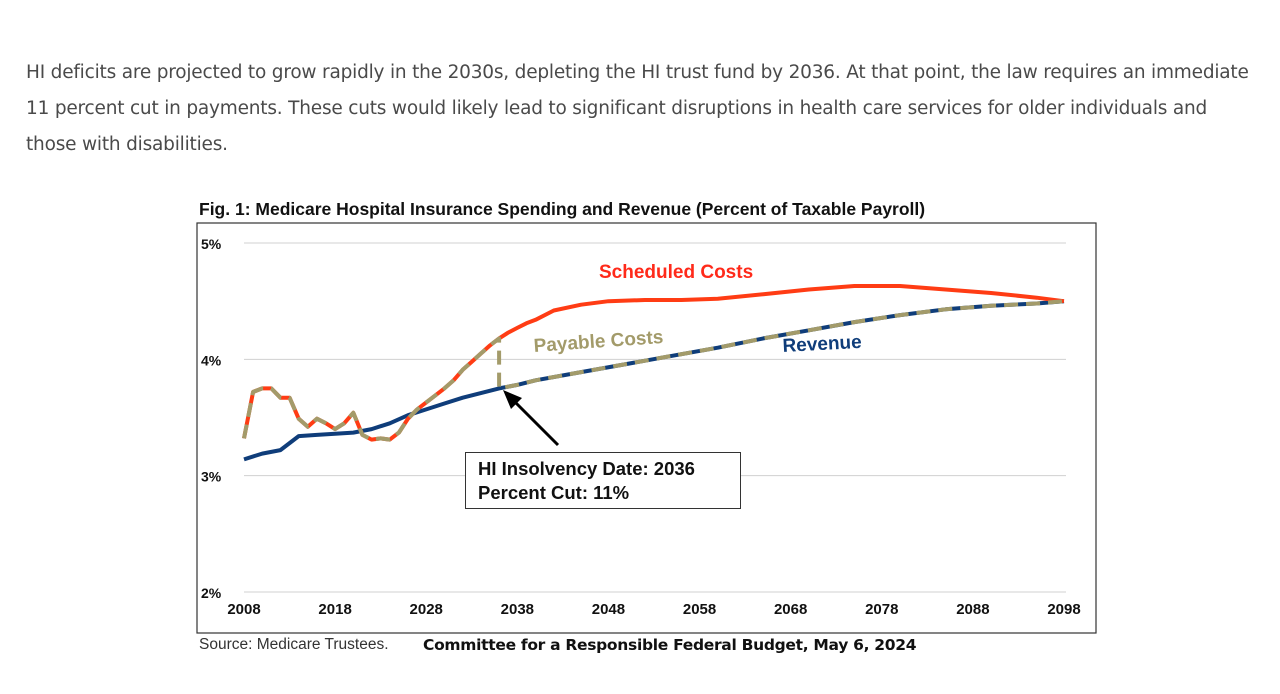 The image size is (1280, 694). Describe the element at coordinates (608, 609) in the screenshot. I see `x-tick-label: 2048` at that location.